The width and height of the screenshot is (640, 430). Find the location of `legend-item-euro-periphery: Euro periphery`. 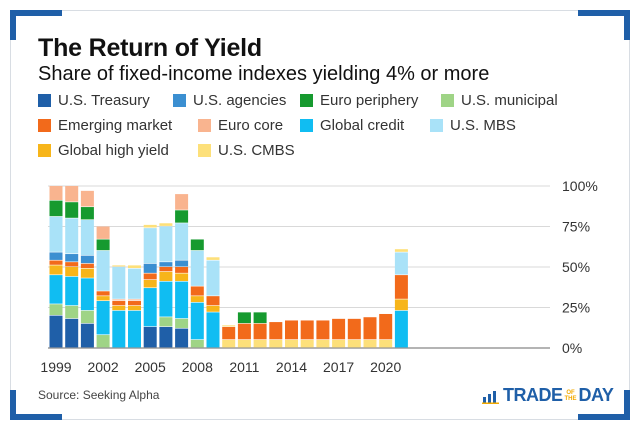

legend-item-euro-periphery: Euro periphery is located at coordinates (359, 100).